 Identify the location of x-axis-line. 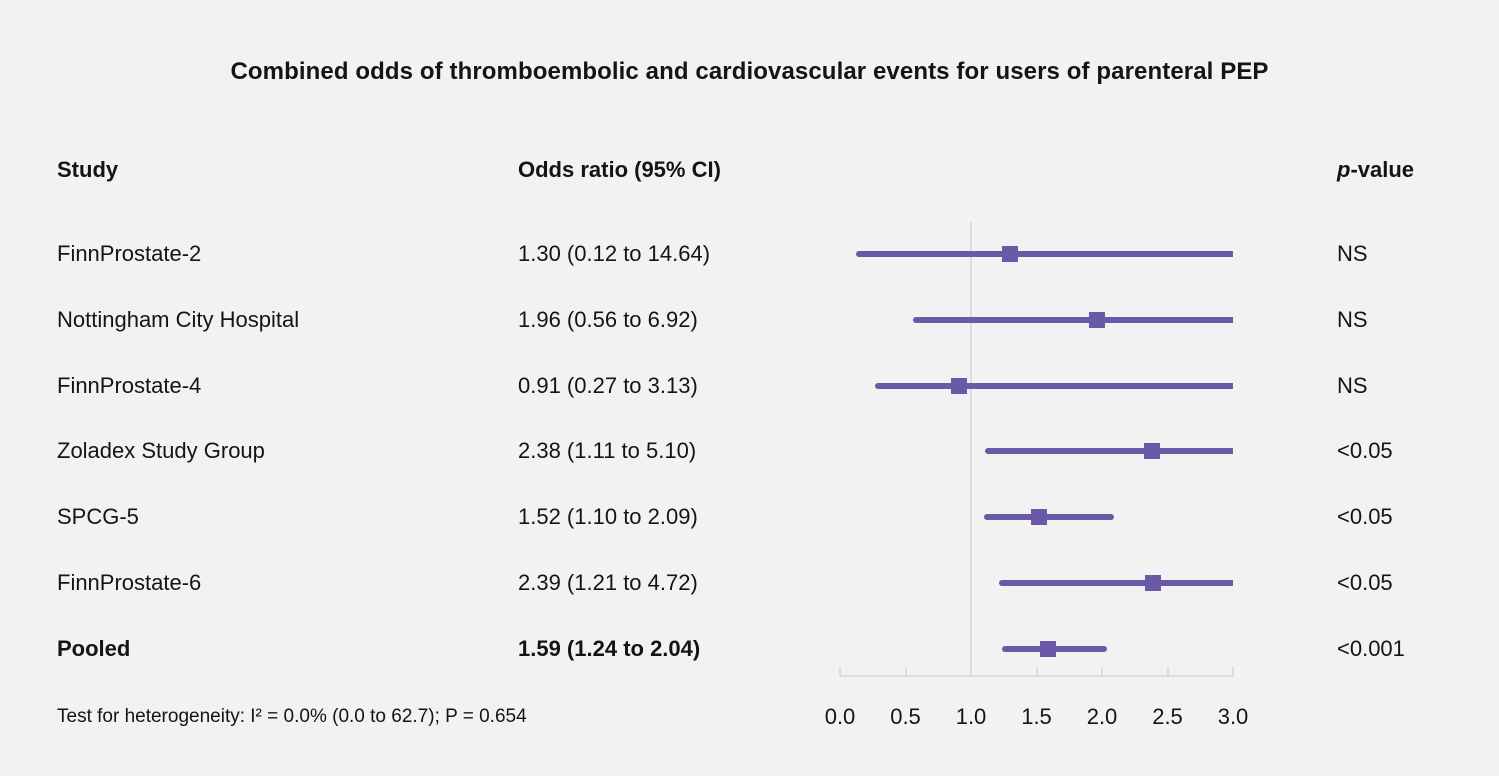
(1037, 676).